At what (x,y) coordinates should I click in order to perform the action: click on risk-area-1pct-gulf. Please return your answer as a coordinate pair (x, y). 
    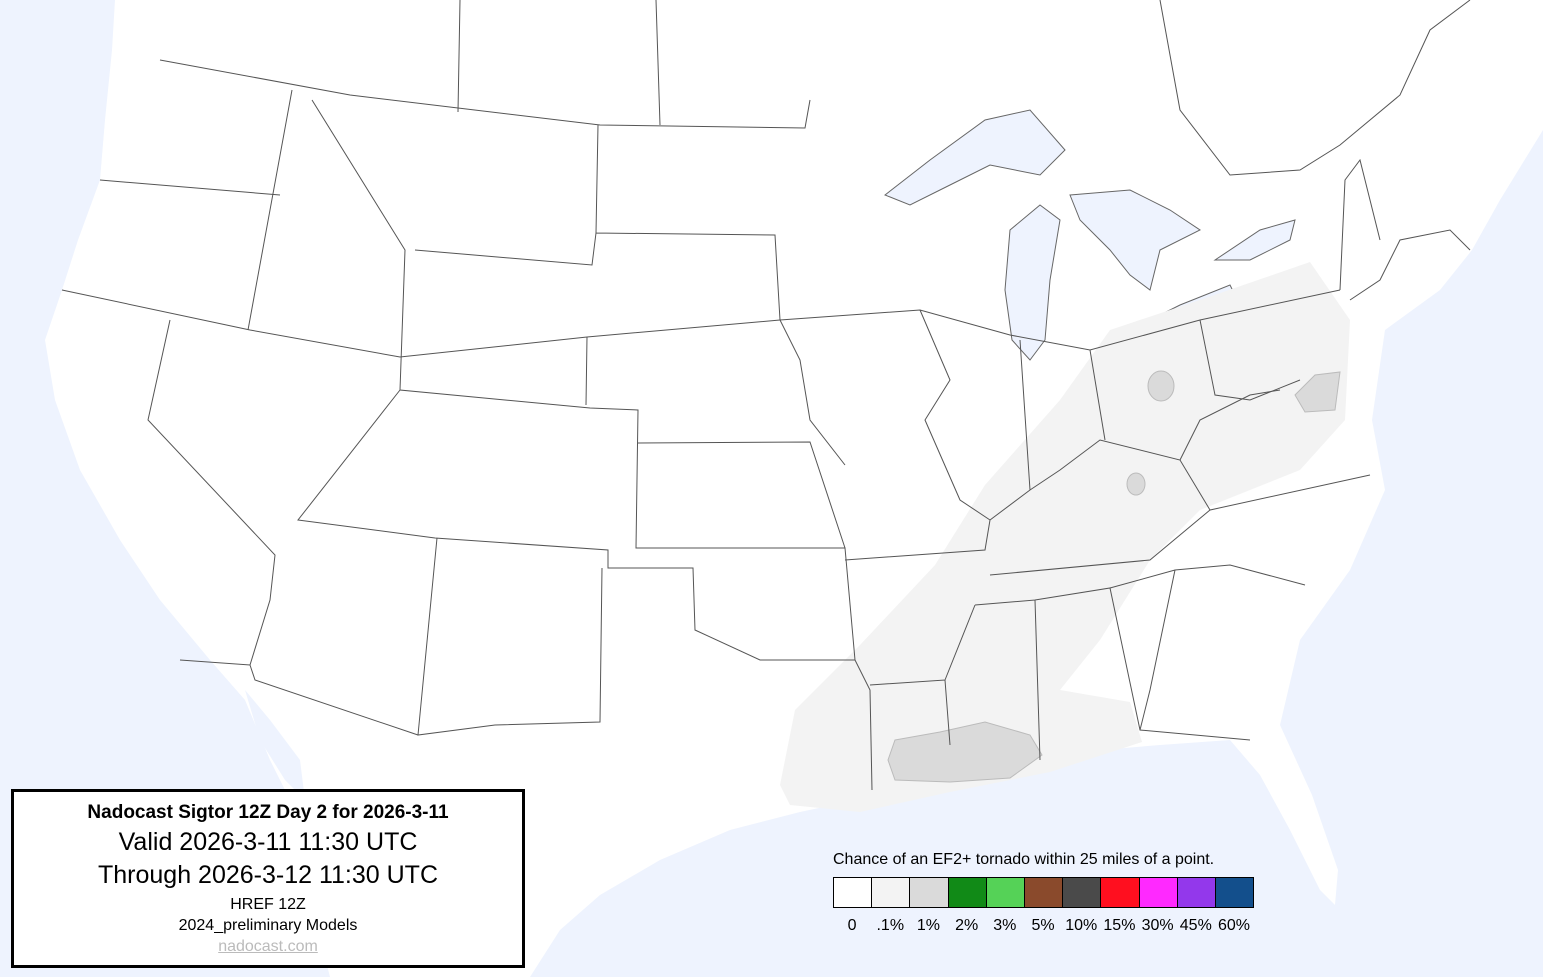
    Looking at the image, I should click on (965, 752).